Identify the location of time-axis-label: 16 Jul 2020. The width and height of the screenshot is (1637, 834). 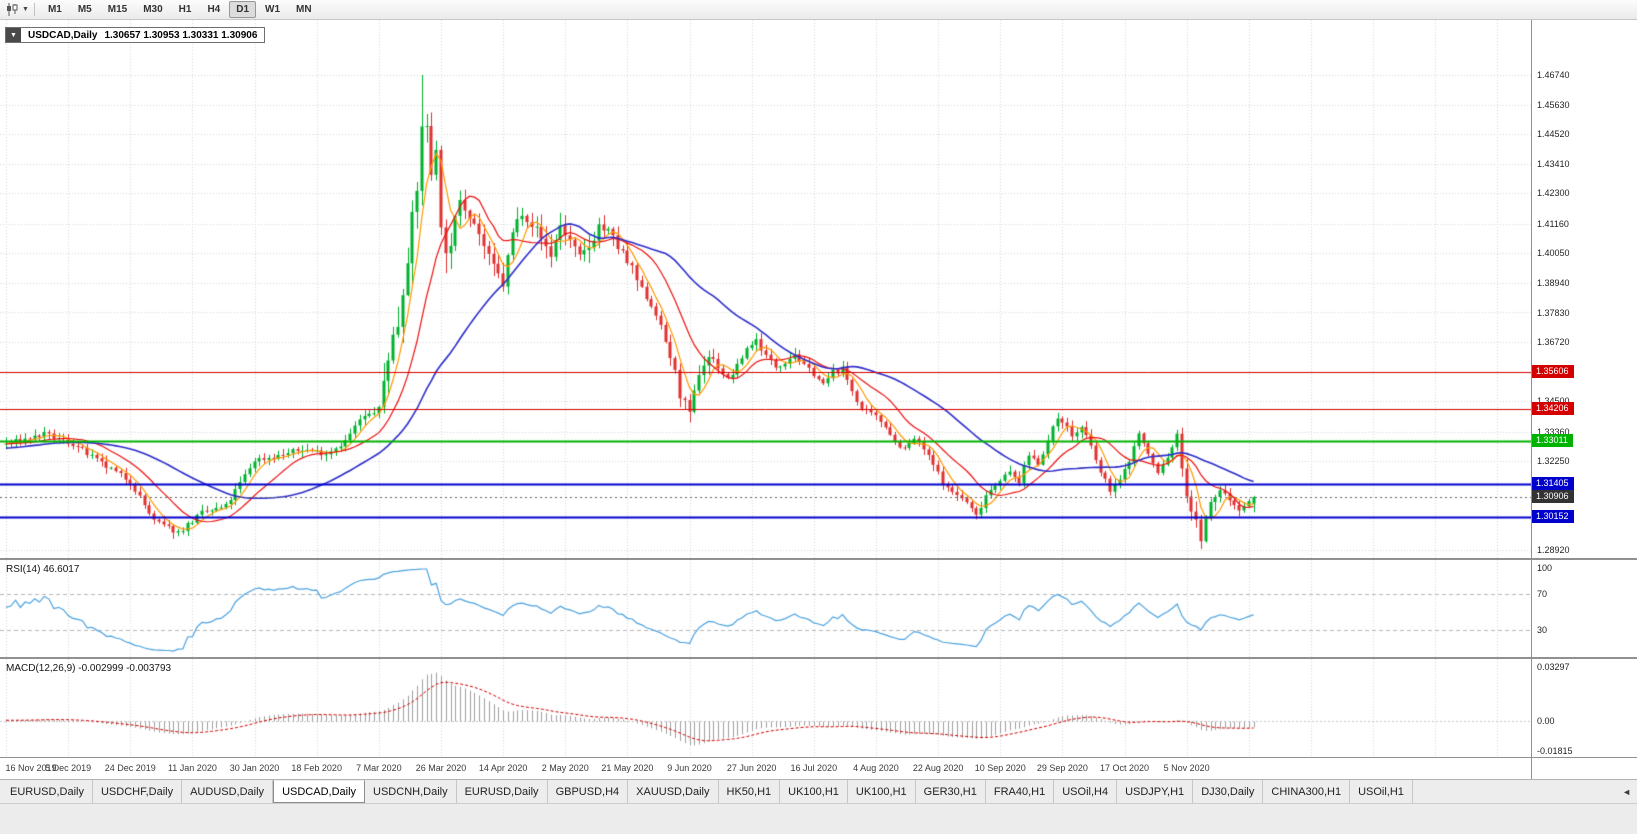
(814, 768).